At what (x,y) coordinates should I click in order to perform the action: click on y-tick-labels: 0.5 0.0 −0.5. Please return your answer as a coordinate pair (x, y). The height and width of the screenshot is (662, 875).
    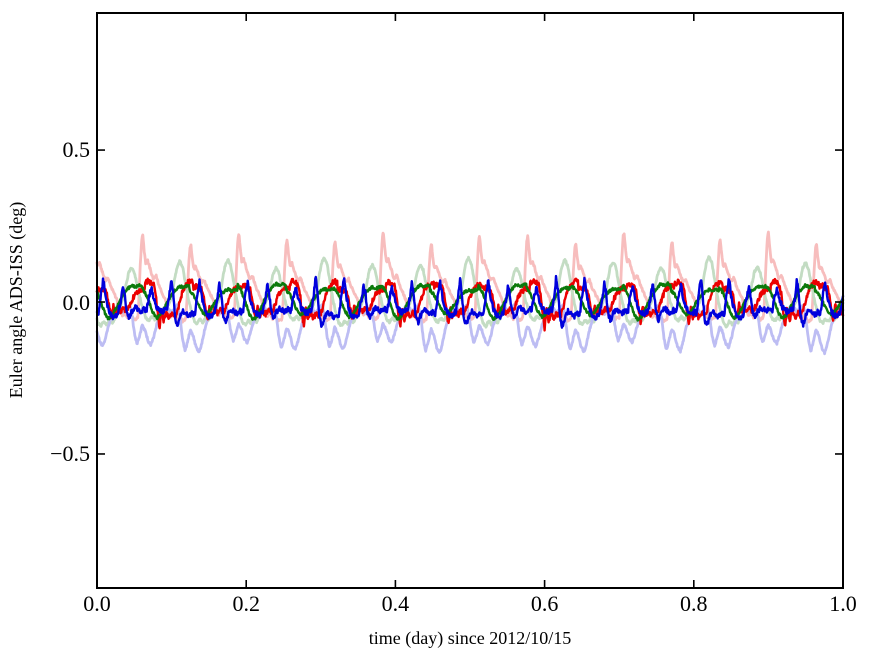
    Looking at the image, I should click on (70, 301).